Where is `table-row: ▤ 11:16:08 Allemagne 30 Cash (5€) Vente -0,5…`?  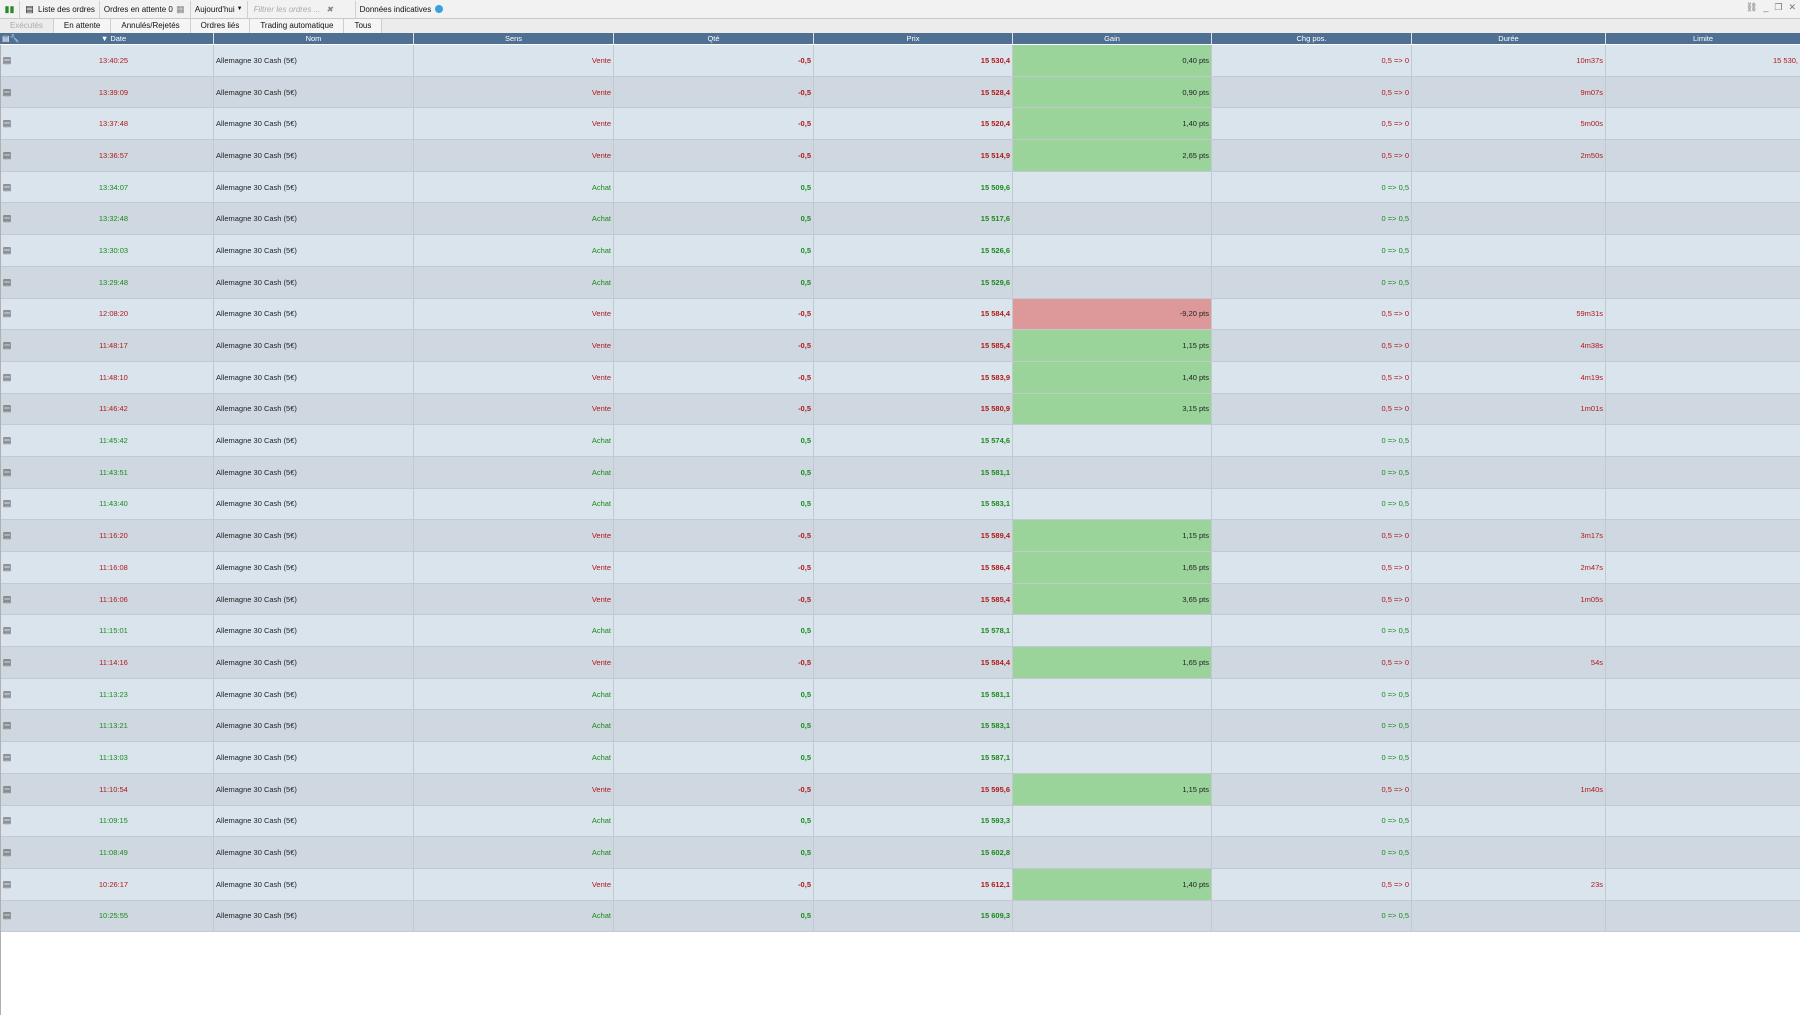
table-row: ▤ 11:16:08 Allemagne 30 Cash (5€) Vente -0,5… is located at coordinates (900, 568).